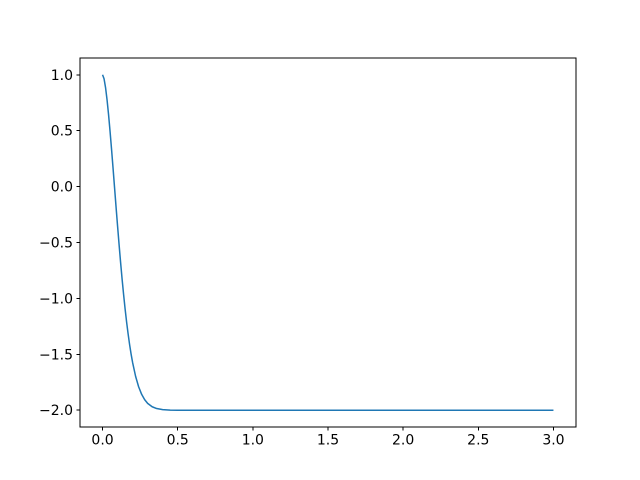 Image resolution: width=640 pixels, height=480 pixels. What do you see at coordinates (553, 441) in the screenshot?
I see `x-tick-label: 3.0` at bounding box center [553, 441].